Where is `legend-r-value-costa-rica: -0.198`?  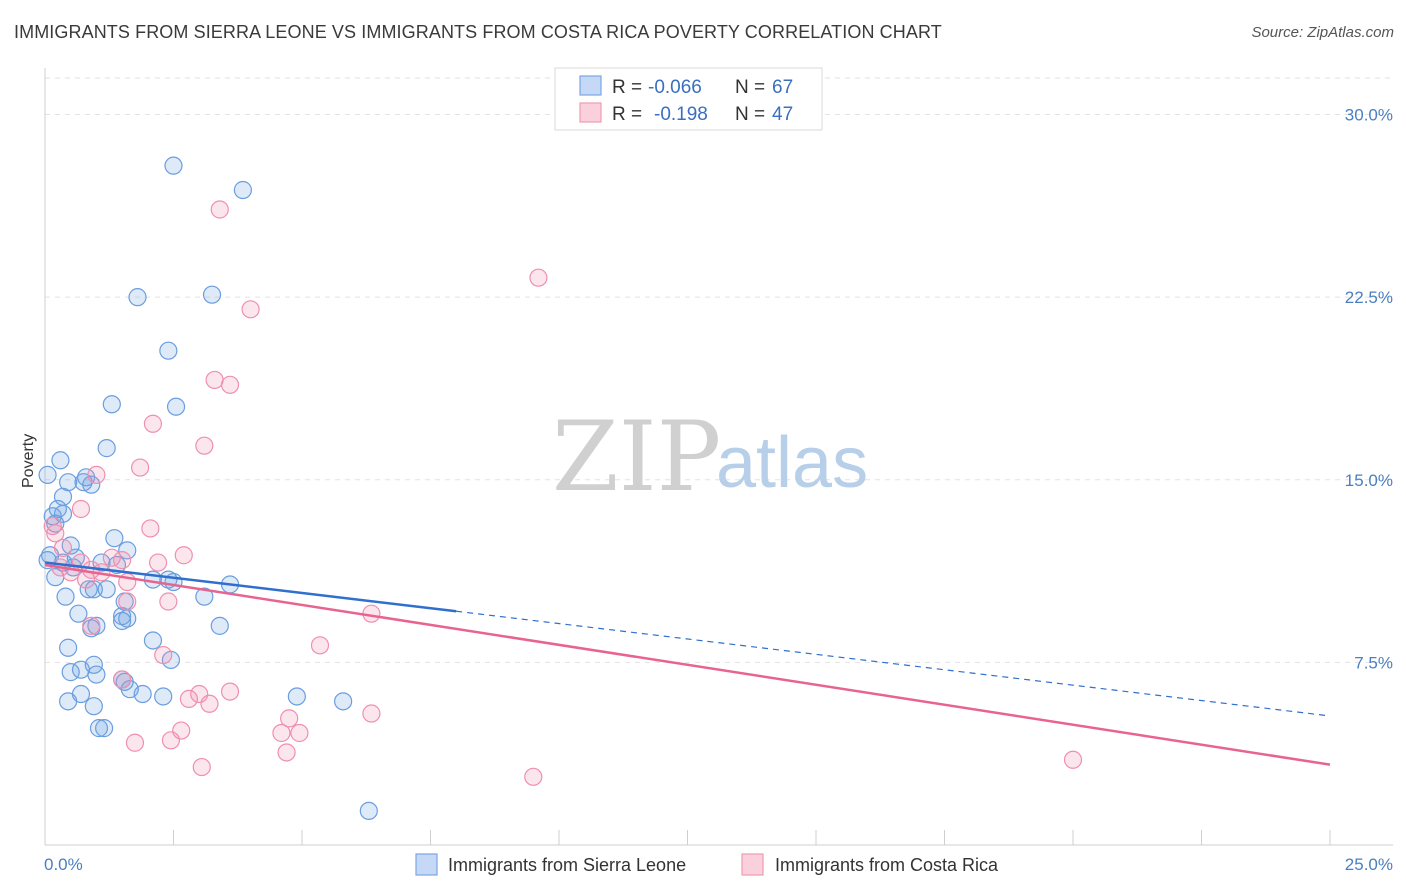
legend-r-value-costa-rica: -0.198 is located at coordinates (681, 114).